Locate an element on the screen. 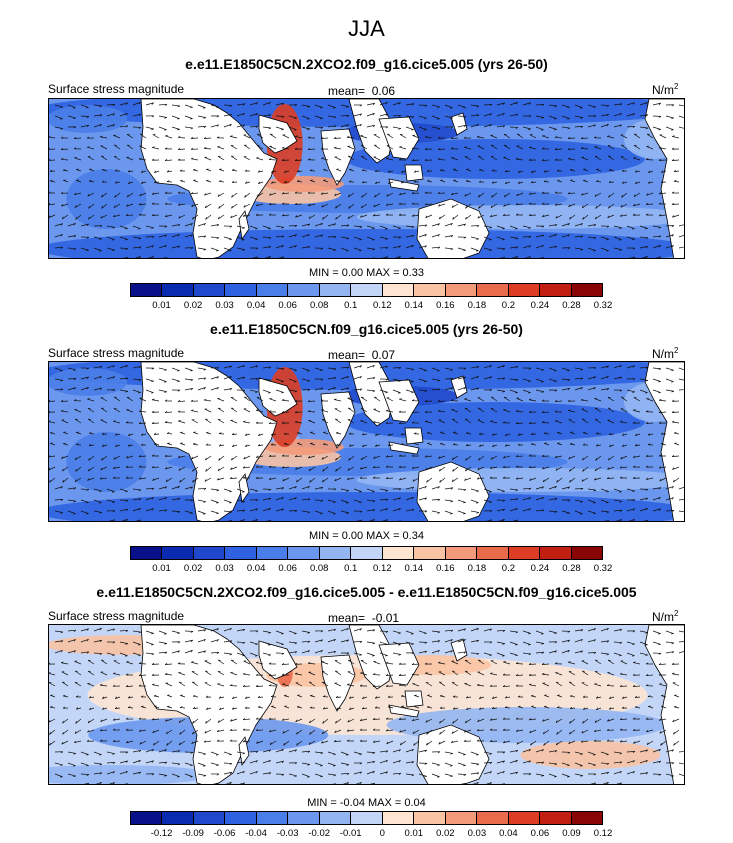 The width and height of the screenshot is (733, 843). colorbar-tick-label: 0.24 is located at coordinates (540, 305).